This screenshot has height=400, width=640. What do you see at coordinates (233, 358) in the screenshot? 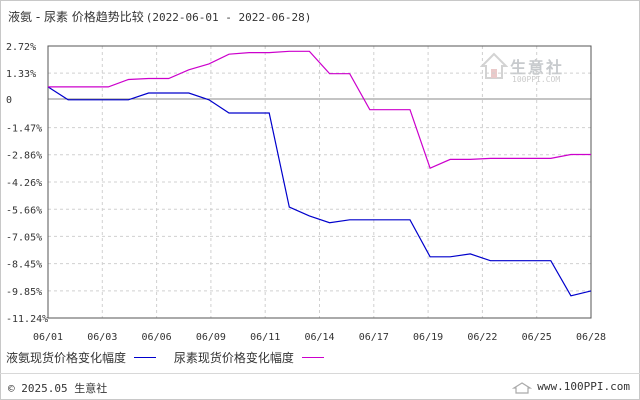
I see `legend-label-urea: 尿素现货价格变化幅度` at bounding box center [233, 358].